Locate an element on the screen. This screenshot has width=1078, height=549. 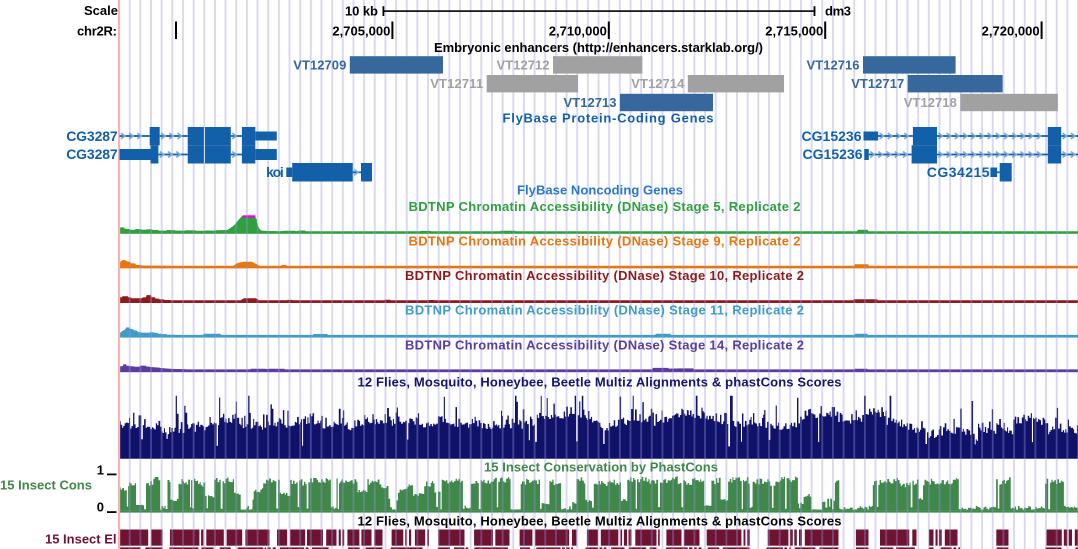
svg-text: VT12711 is located at coordinates (456, 83).